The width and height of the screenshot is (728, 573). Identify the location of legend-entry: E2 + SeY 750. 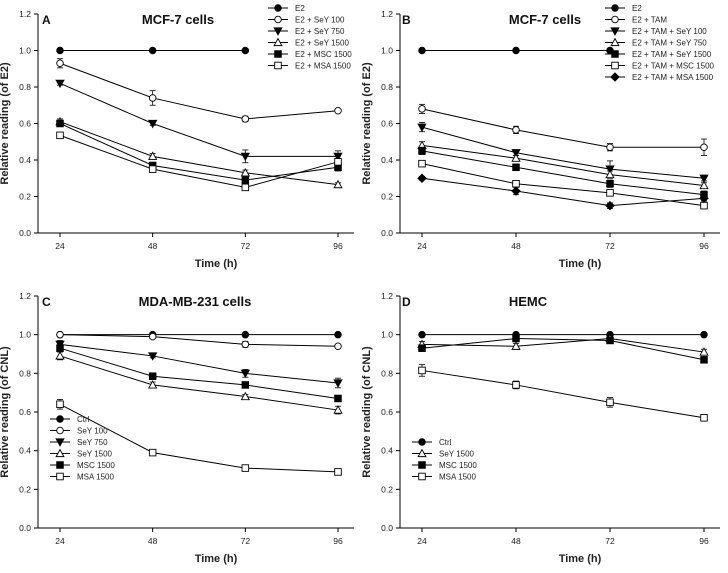
(320, 31).